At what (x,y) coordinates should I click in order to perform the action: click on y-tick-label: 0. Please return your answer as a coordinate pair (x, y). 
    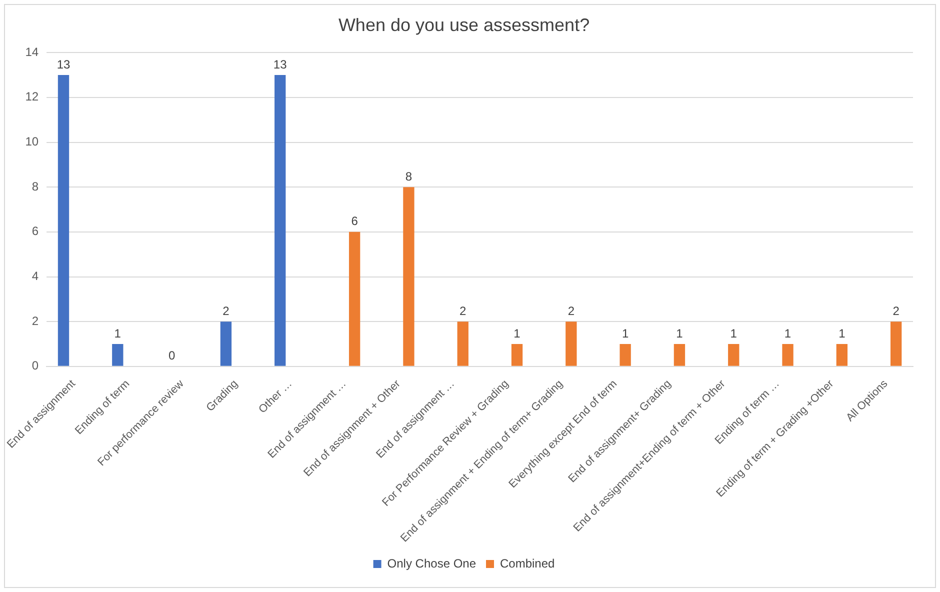
    Looking at the image, I should click on (35, 365).